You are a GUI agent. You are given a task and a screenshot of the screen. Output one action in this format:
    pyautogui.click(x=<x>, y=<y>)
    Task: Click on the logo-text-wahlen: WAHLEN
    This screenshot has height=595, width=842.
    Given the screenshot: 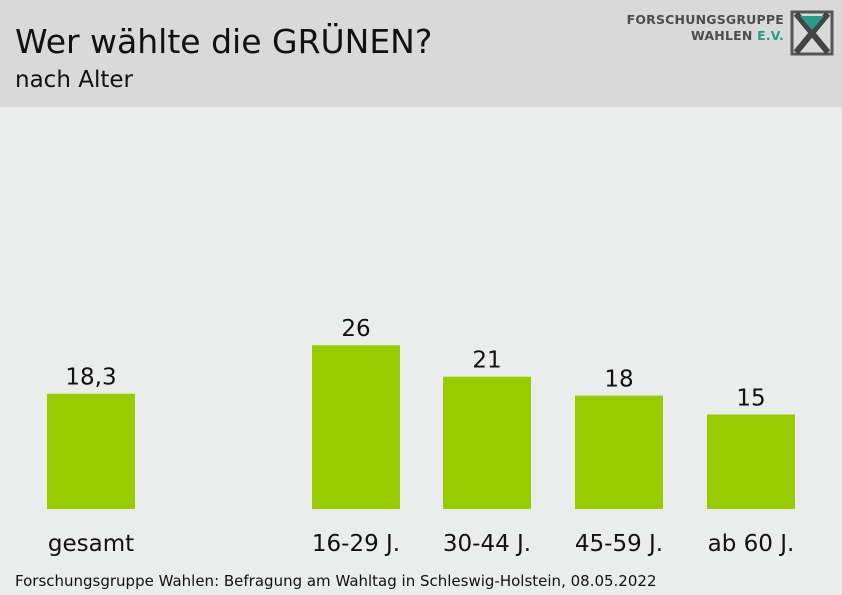 What is the action you would take?
    pyautogui.click(x=722, y=35)
    